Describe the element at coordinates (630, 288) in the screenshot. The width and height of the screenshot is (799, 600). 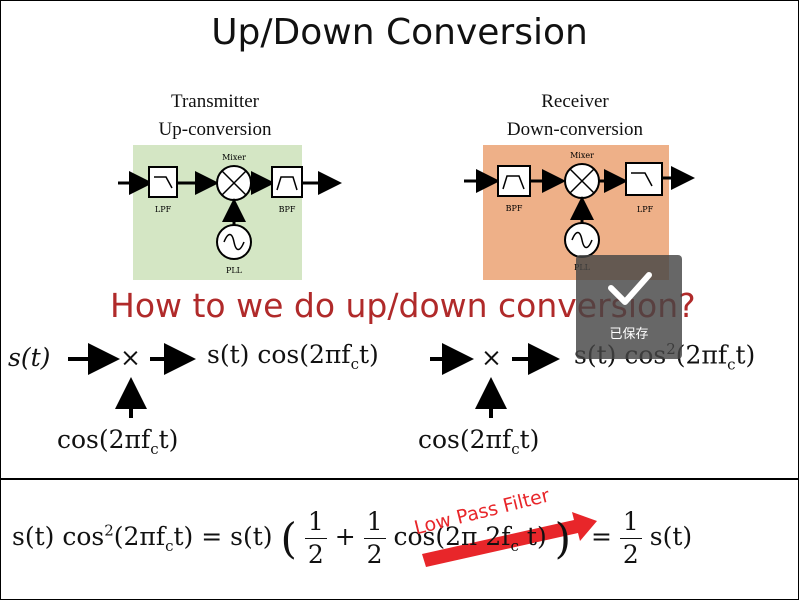
I see `checkmark-icon` at that location.